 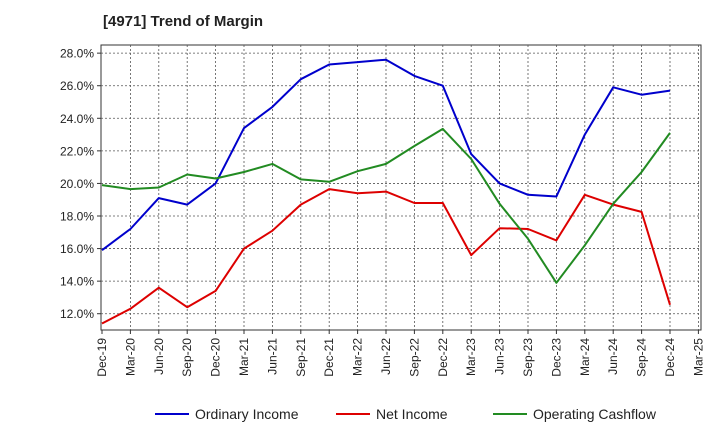 I want to click on x-tick-label: Mar-24, so click(x=585, y=357).